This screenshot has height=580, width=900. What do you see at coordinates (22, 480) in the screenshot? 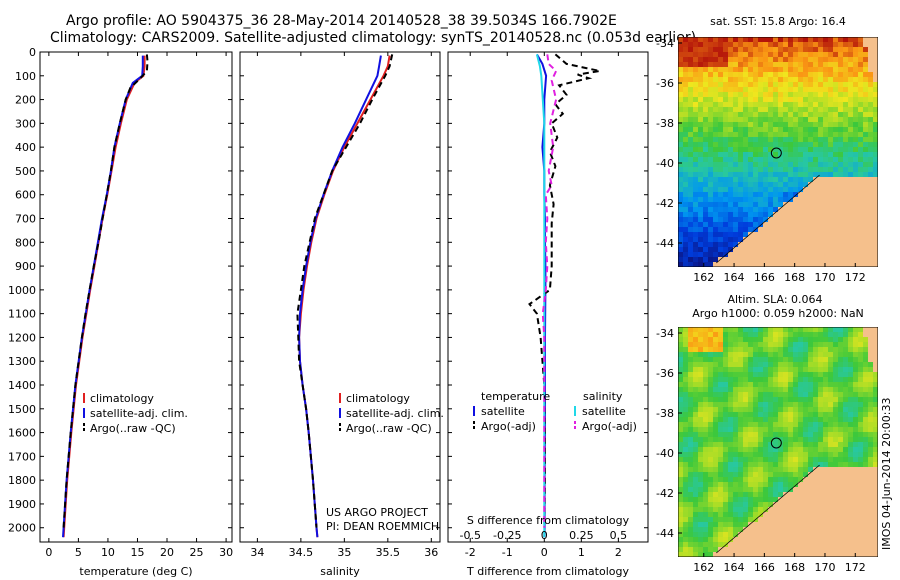
I see `y-tick-label: 1800` at bounding box center [22, 480].